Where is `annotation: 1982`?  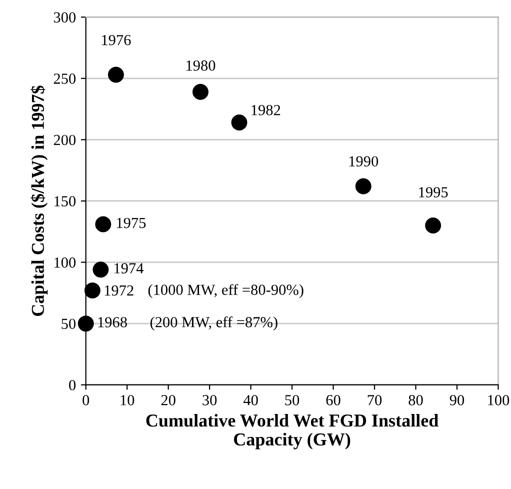 annotation: 1982 is located at coordinates (266, 110).